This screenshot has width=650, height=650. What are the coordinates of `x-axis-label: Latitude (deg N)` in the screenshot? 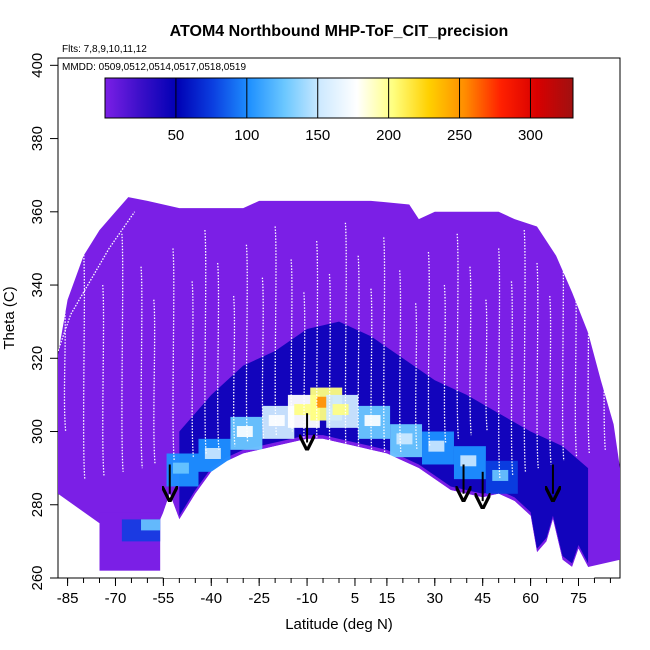 It's located at (339, 624).